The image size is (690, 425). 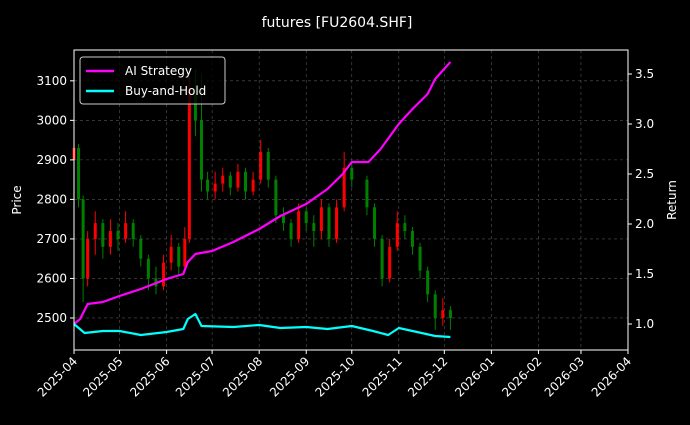 I want to click on y-tick-label-right: 2.0, so click(x=644, y=224).